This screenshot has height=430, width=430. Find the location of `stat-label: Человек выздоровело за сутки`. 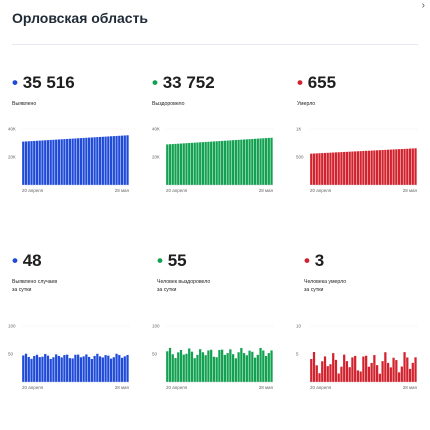

stat-label: Человек выздоровело за сутки is located at coordinates (184, 286).